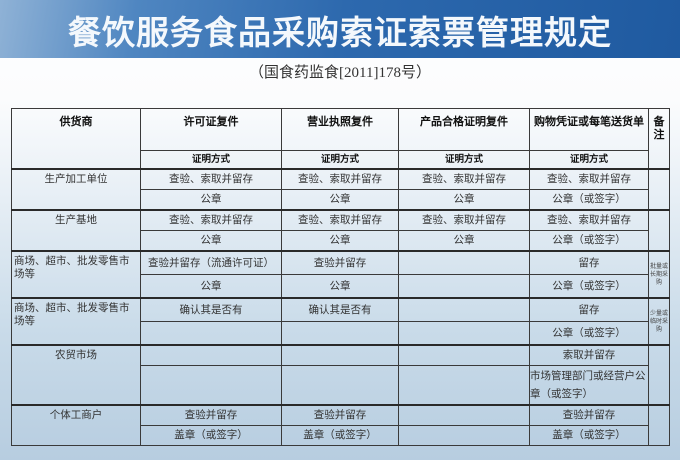 Image resolution: width=680 pixels, height=460 pixels. What do you see at coordinates (659, 139) in the screenshot?
I see `header-remarks: 备注` at bounding box center [659, 139].